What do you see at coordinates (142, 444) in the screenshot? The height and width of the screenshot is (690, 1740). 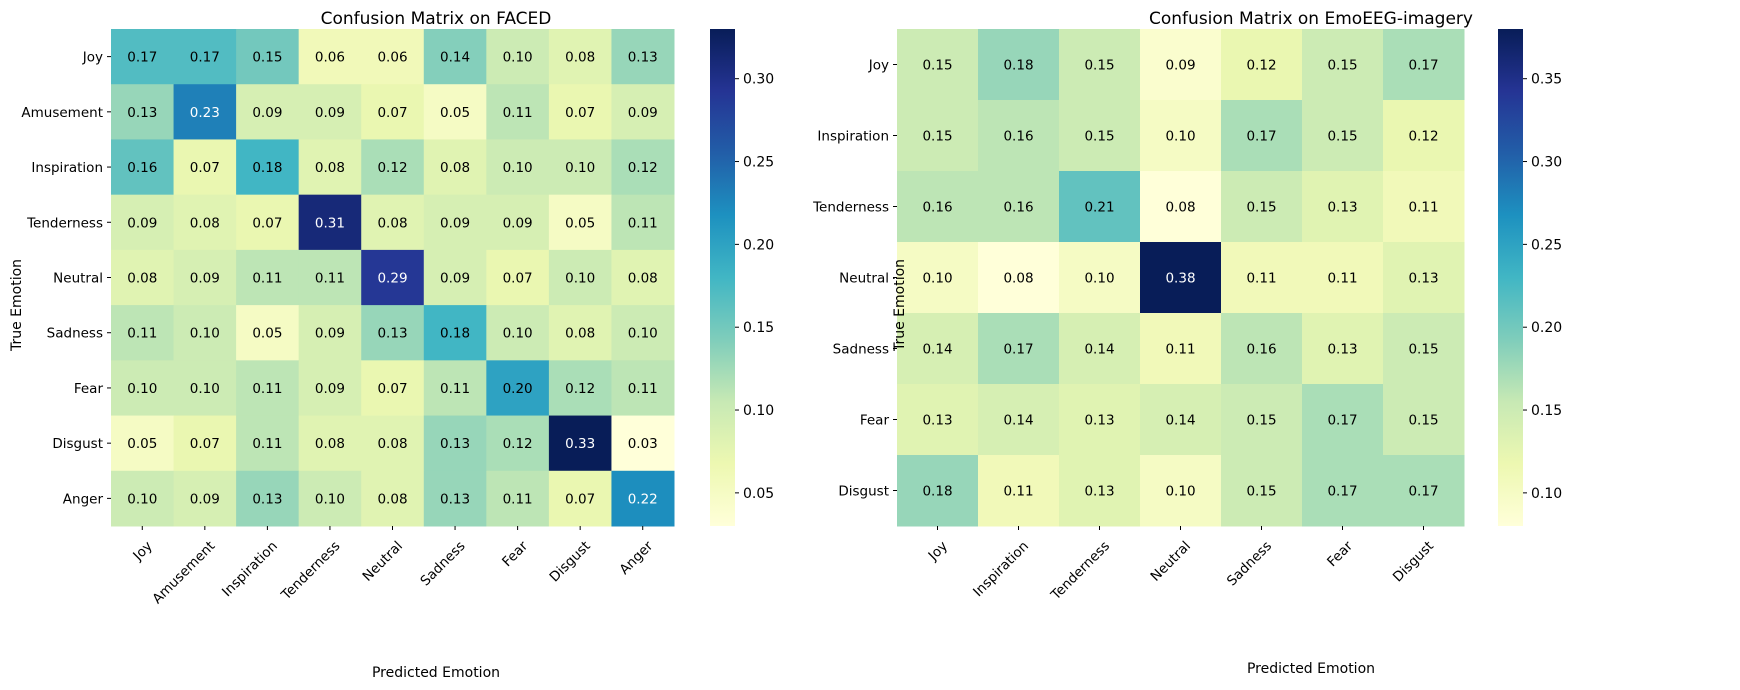 I see `cell-value-label: 0.05` at bounding box center [142, 444].